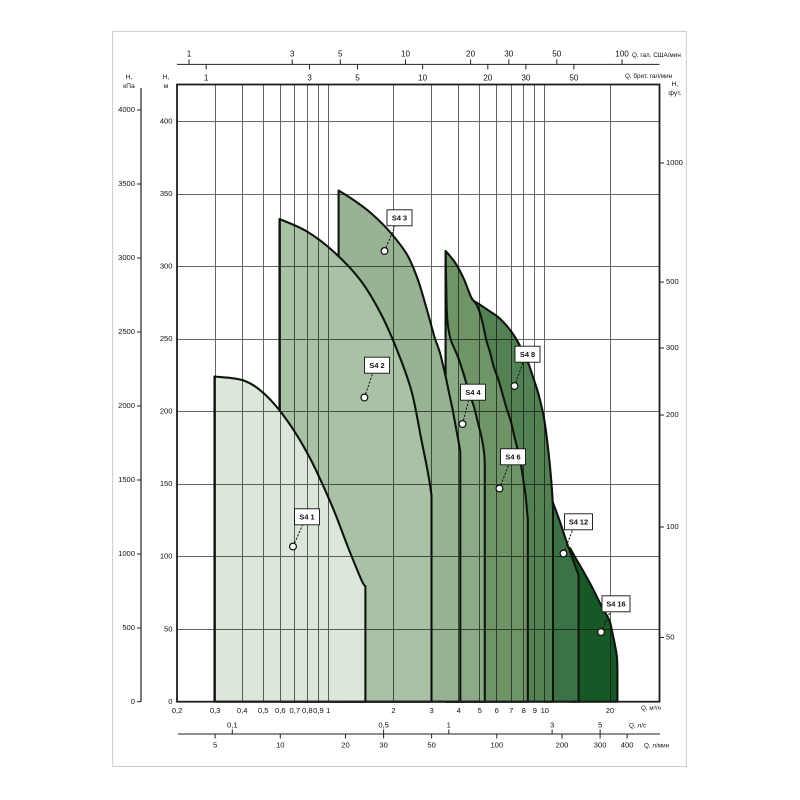  I want to click on svg-text: м, so click(166, 86).